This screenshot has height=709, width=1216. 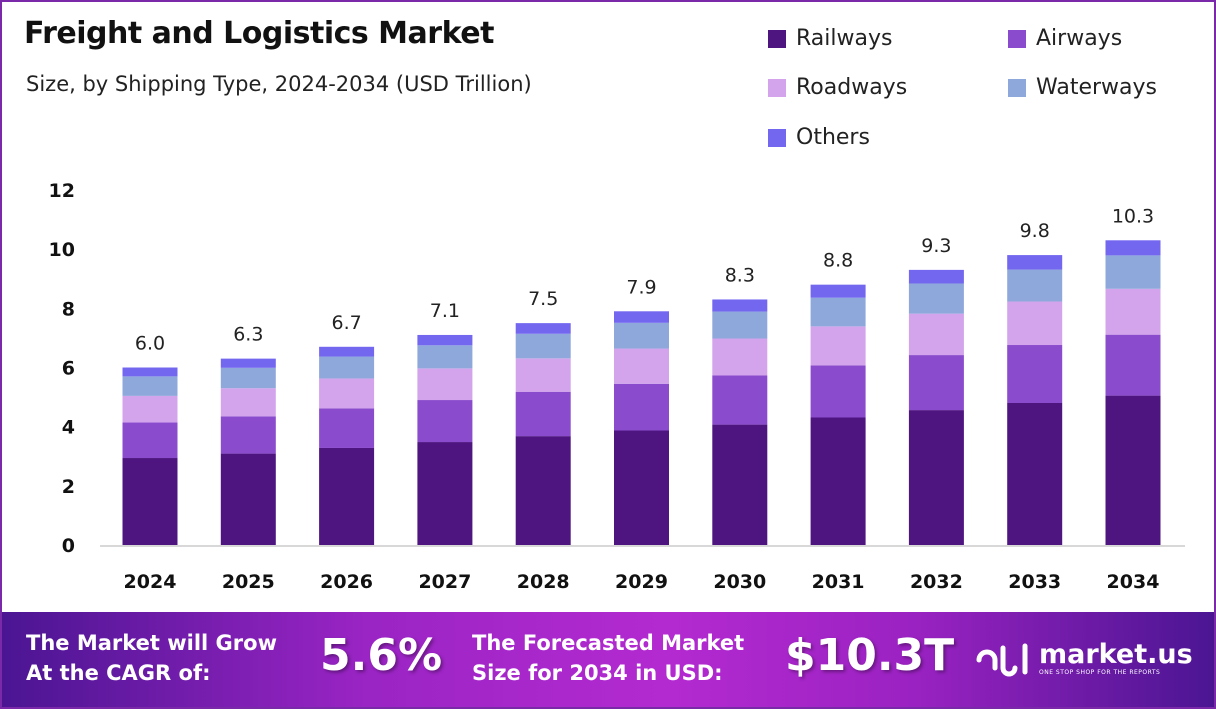 What do you see at coordinates (1096, 87) in the screenshot?
I see `legend-label: Waterways` at bounding box center [1096, 87].